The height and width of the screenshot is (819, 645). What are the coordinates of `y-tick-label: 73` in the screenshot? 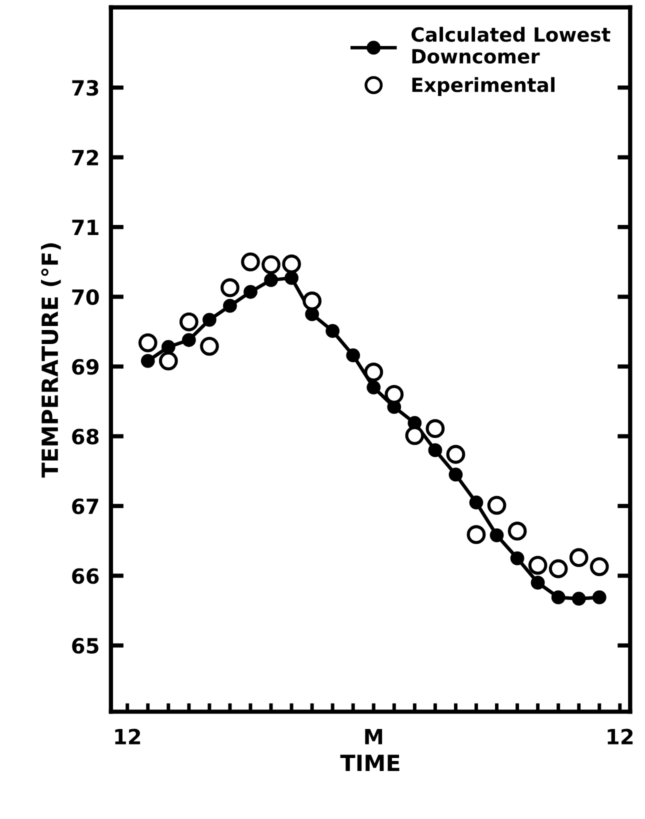 It's located at (85, 88).